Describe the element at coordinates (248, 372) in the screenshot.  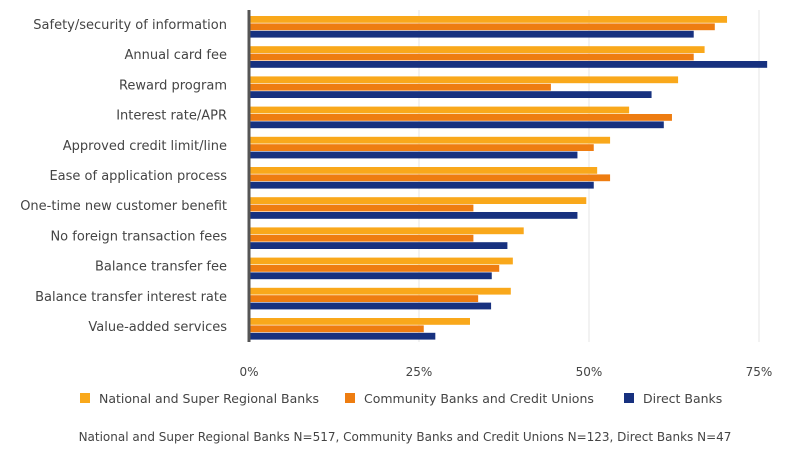
I see `x-tick-label: 0%` at that location.